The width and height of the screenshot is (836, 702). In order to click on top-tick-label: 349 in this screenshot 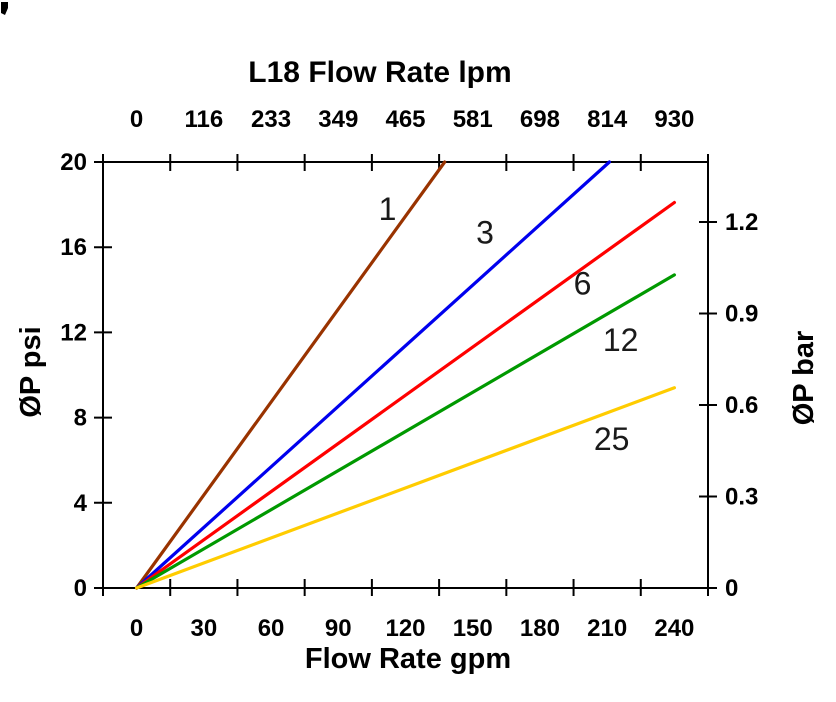, I will do `click(338, 119)`.